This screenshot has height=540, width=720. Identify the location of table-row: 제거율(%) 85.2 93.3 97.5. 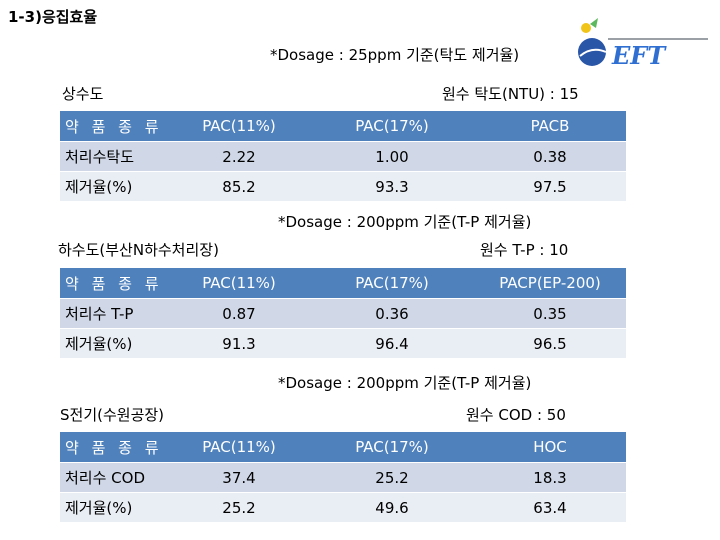
(343, 186).